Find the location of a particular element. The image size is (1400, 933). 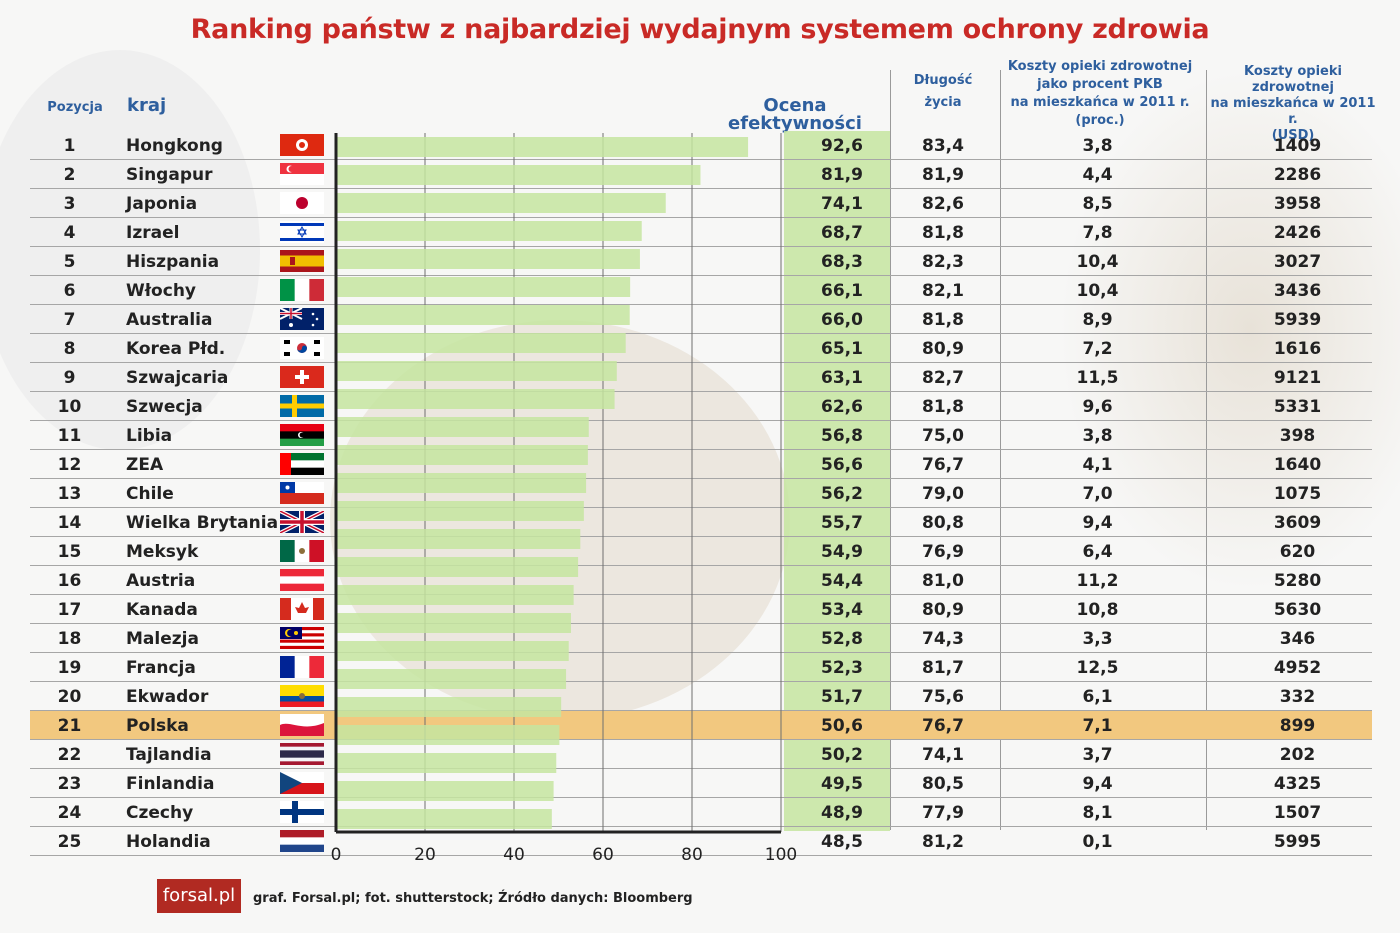

position-cell: 16 is located at coordinates (69, 581).